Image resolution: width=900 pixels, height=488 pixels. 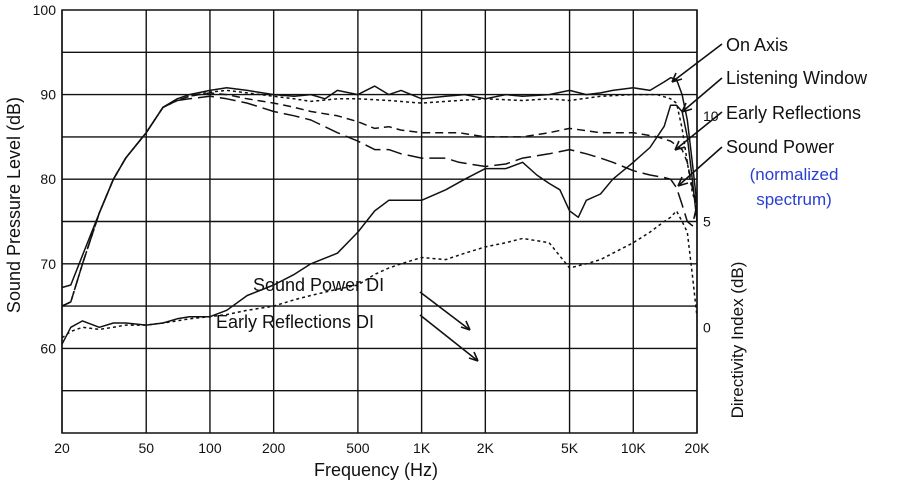 I want to click on annotation-early-reflections-di: Early Reflections DI, so click(x=295, y=322).